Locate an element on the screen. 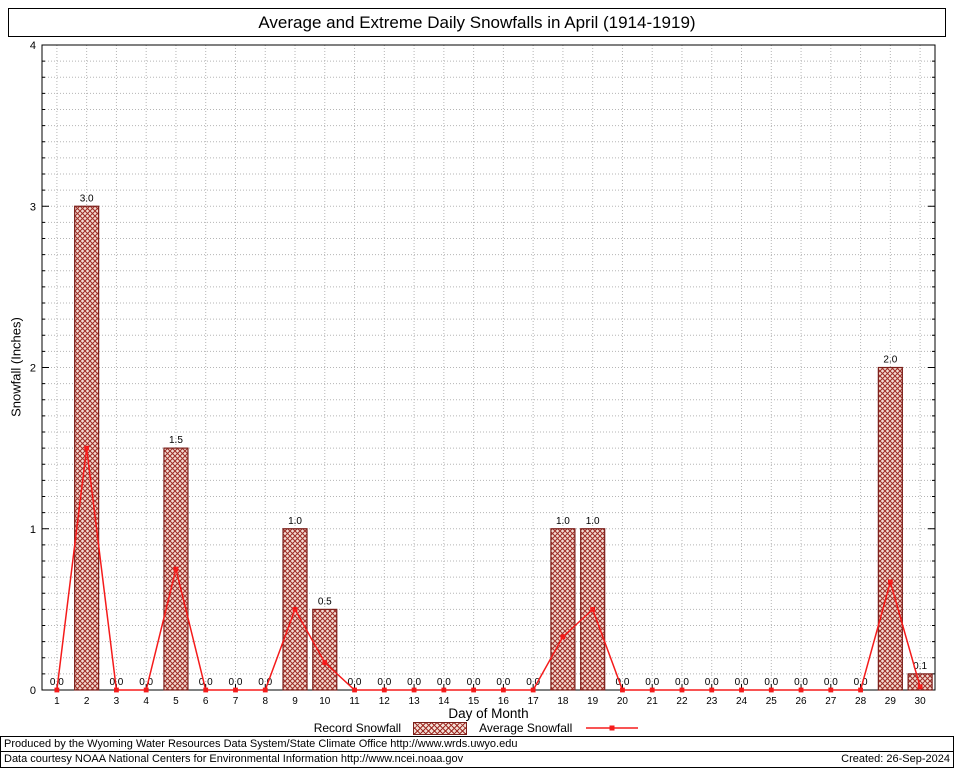 Image resolution: width=954 pixels, height=768 pixels. svg-text: 24 is located at coordinates (742, 701).